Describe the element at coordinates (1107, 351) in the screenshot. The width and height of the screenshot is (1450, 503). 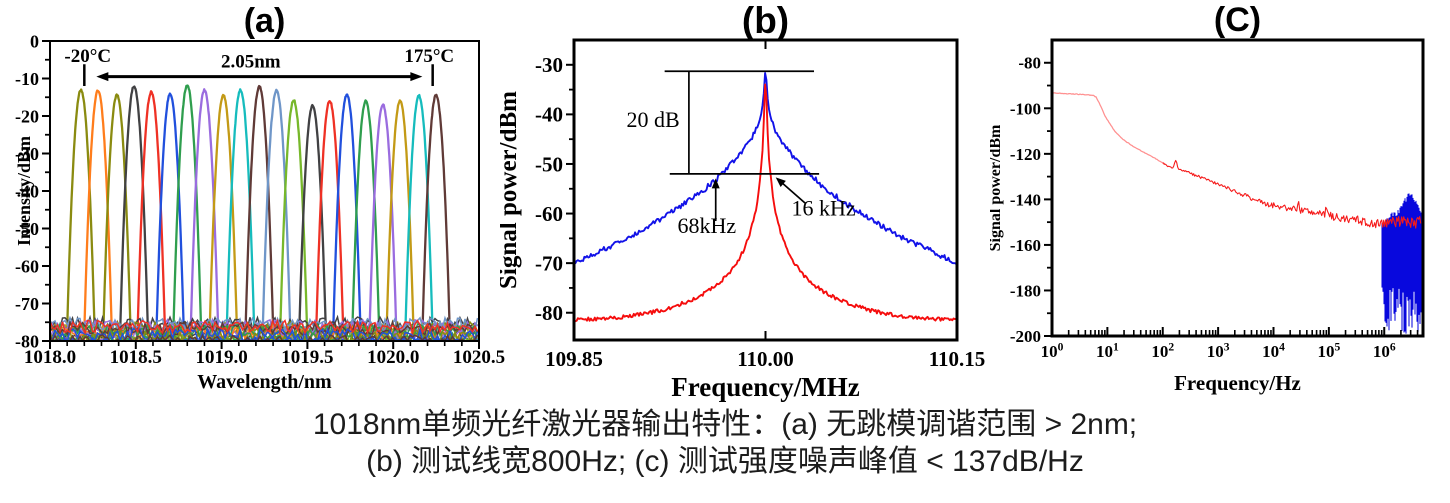
I see `x-tick-label: 10¹` at that location.